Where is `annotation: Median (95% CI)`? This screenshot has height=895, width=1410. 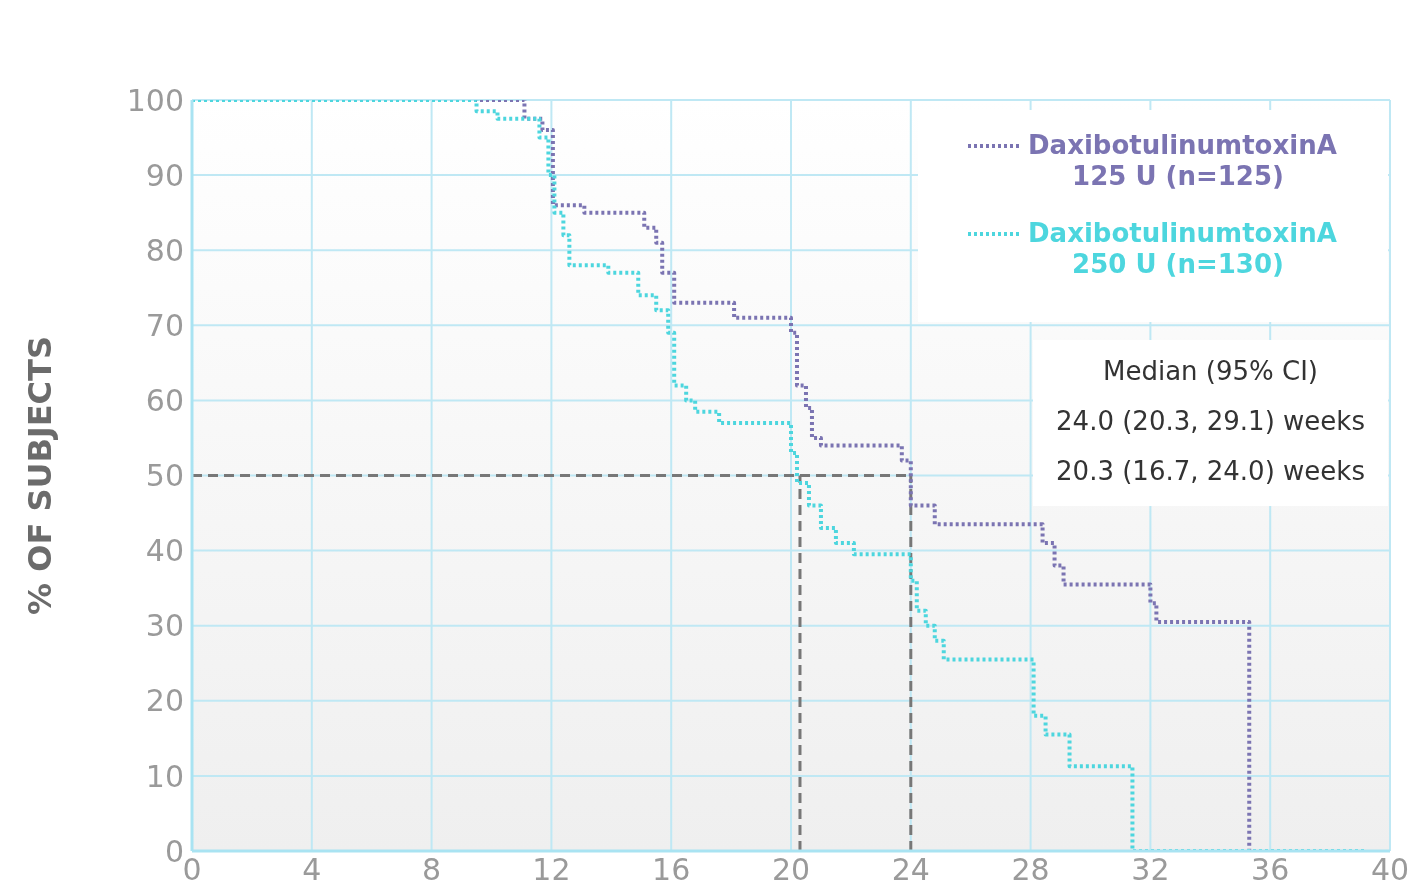 annotation: Median (95% CI) is located at coordinates (1210, 371).